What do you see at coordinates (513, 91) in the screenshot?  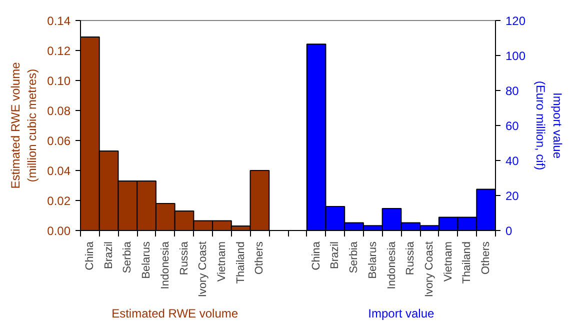 I see `y2-tick-label: 80` at bounding box center [513, 91].